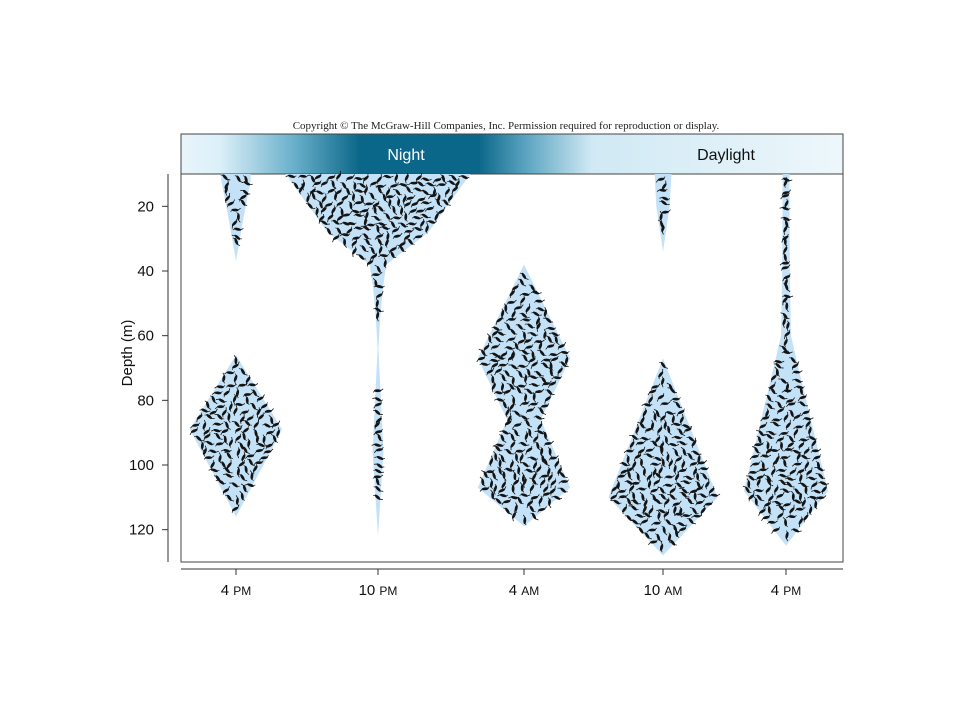 This screenshot has height=720, width=960. What do you see at coordinates (145, 400) in the screenshot?
I see `y-tick-label: 80` at bounding box center [145, 400].